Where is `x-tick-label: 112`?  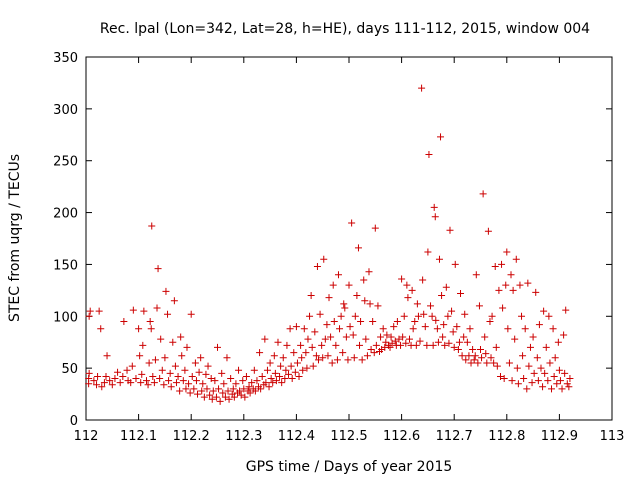
x-tick-label: 112 is located at coordinates (86, 436).